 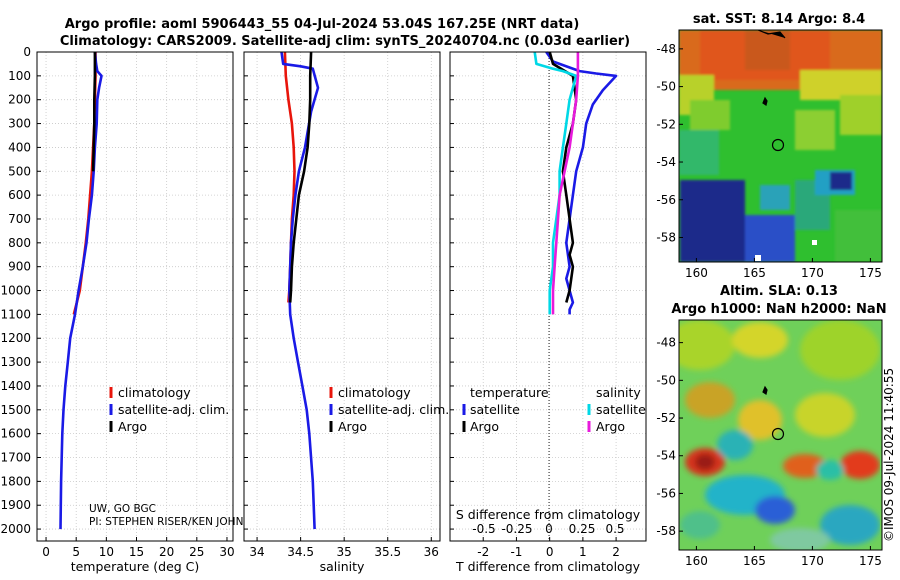 I want to click on salinity-difference-ticks: -0.5 -0.25 0 0.25 0.5, so click(x=548, y=529).